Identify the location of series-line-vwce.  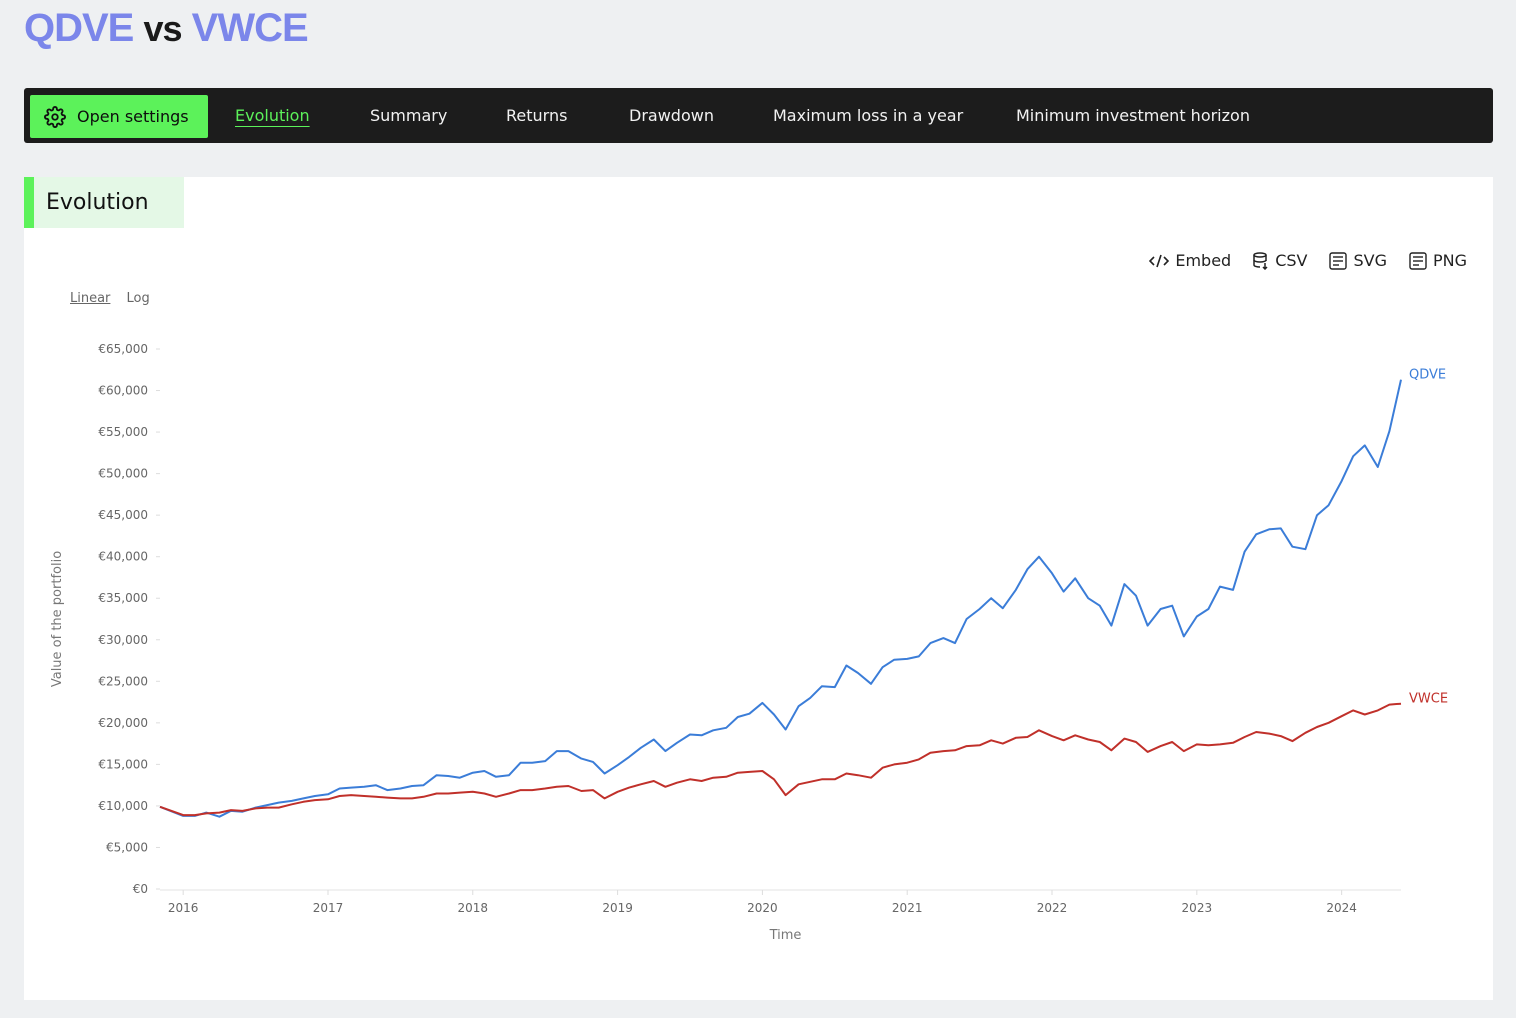
(780, 759).